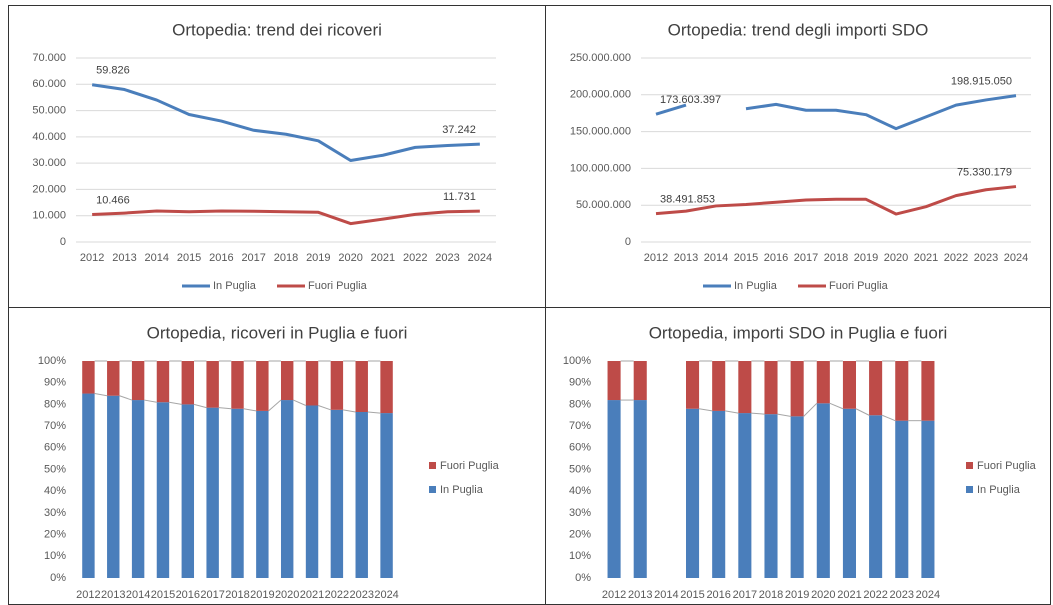  What do you see at coordinates (640, 595) in the screenshot?
I see `x-tick-label: 2013` at bounding box center [640, 595].